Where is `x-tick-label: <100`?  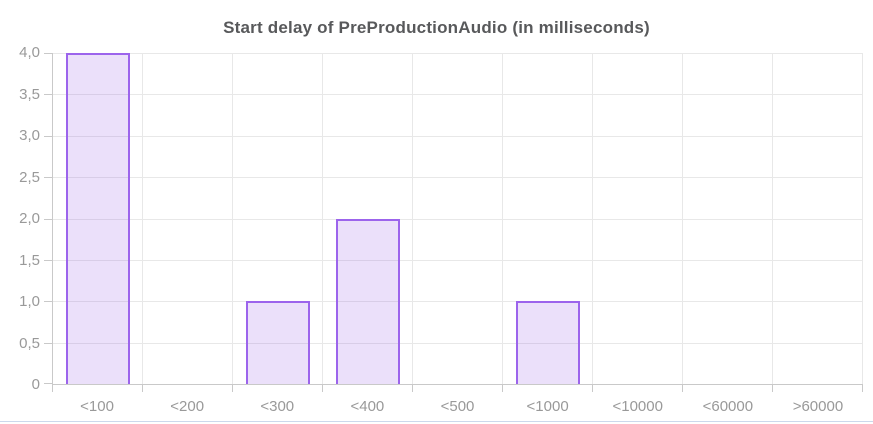
x-tick-label: <100 is located at coordinates (97, 406).